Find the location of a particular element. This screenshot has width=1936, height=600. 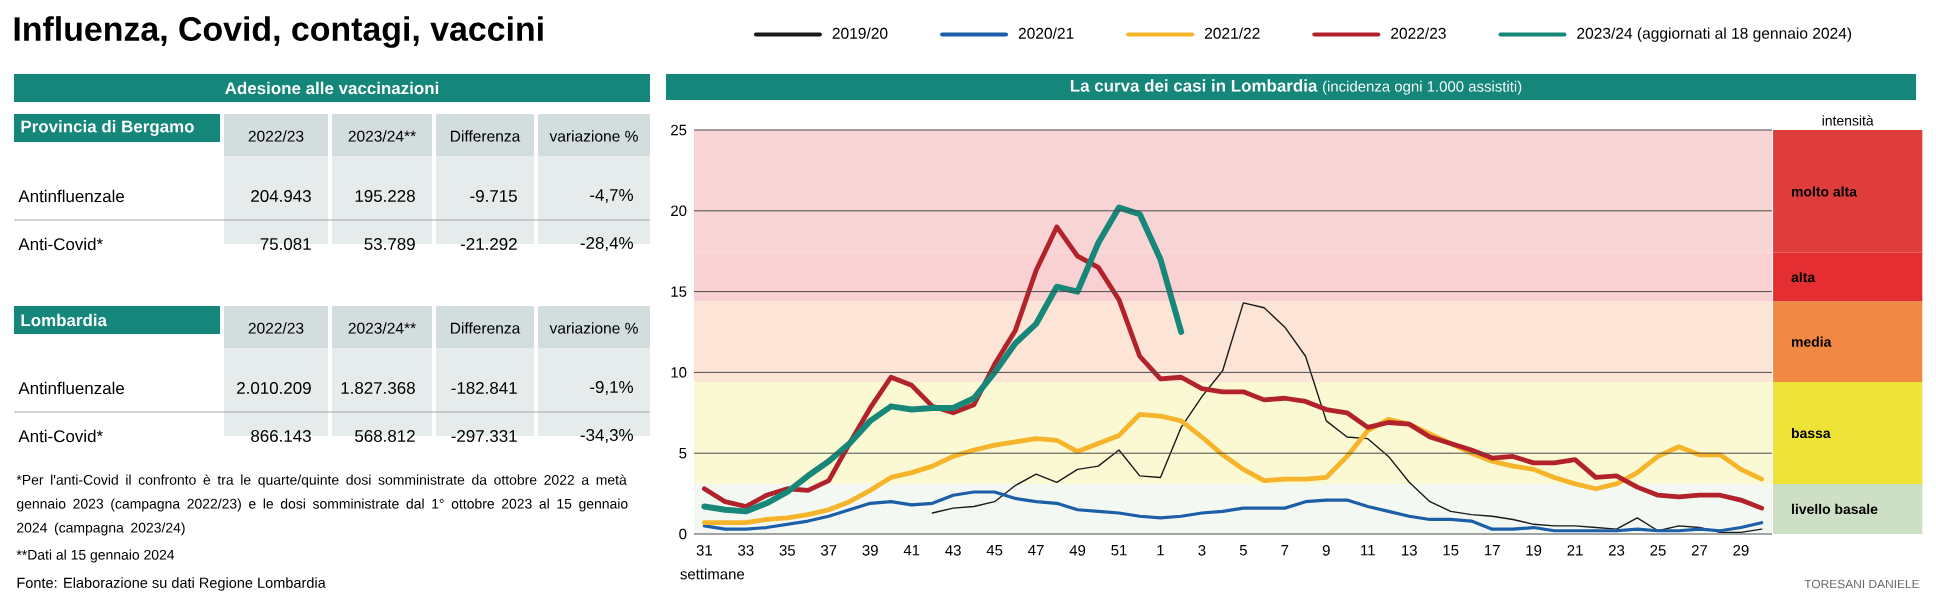

text: -9.715 is located at coordinates (493, 196).